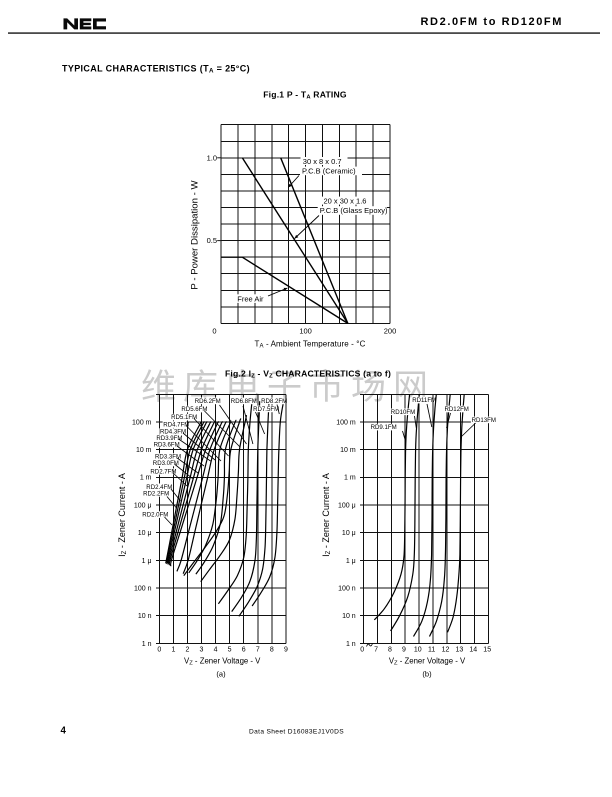 This screenshot has height=797, width=612. Describe the element at coordinates (487, 650) in the screenshot. I see `svg-text: 15` at that location.